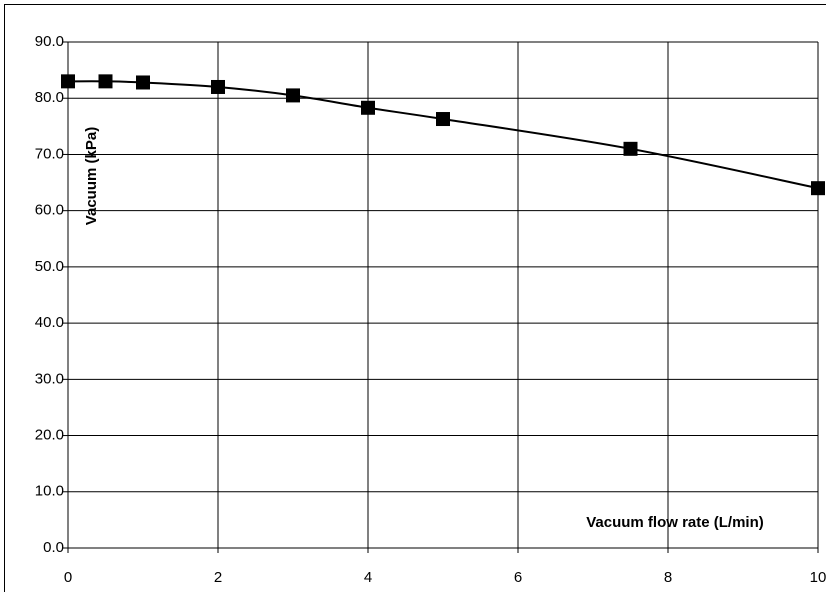  Describe the element at coordinates (49, 97) in the screenshot. I see `y-tick-label: 80.0` at that location.